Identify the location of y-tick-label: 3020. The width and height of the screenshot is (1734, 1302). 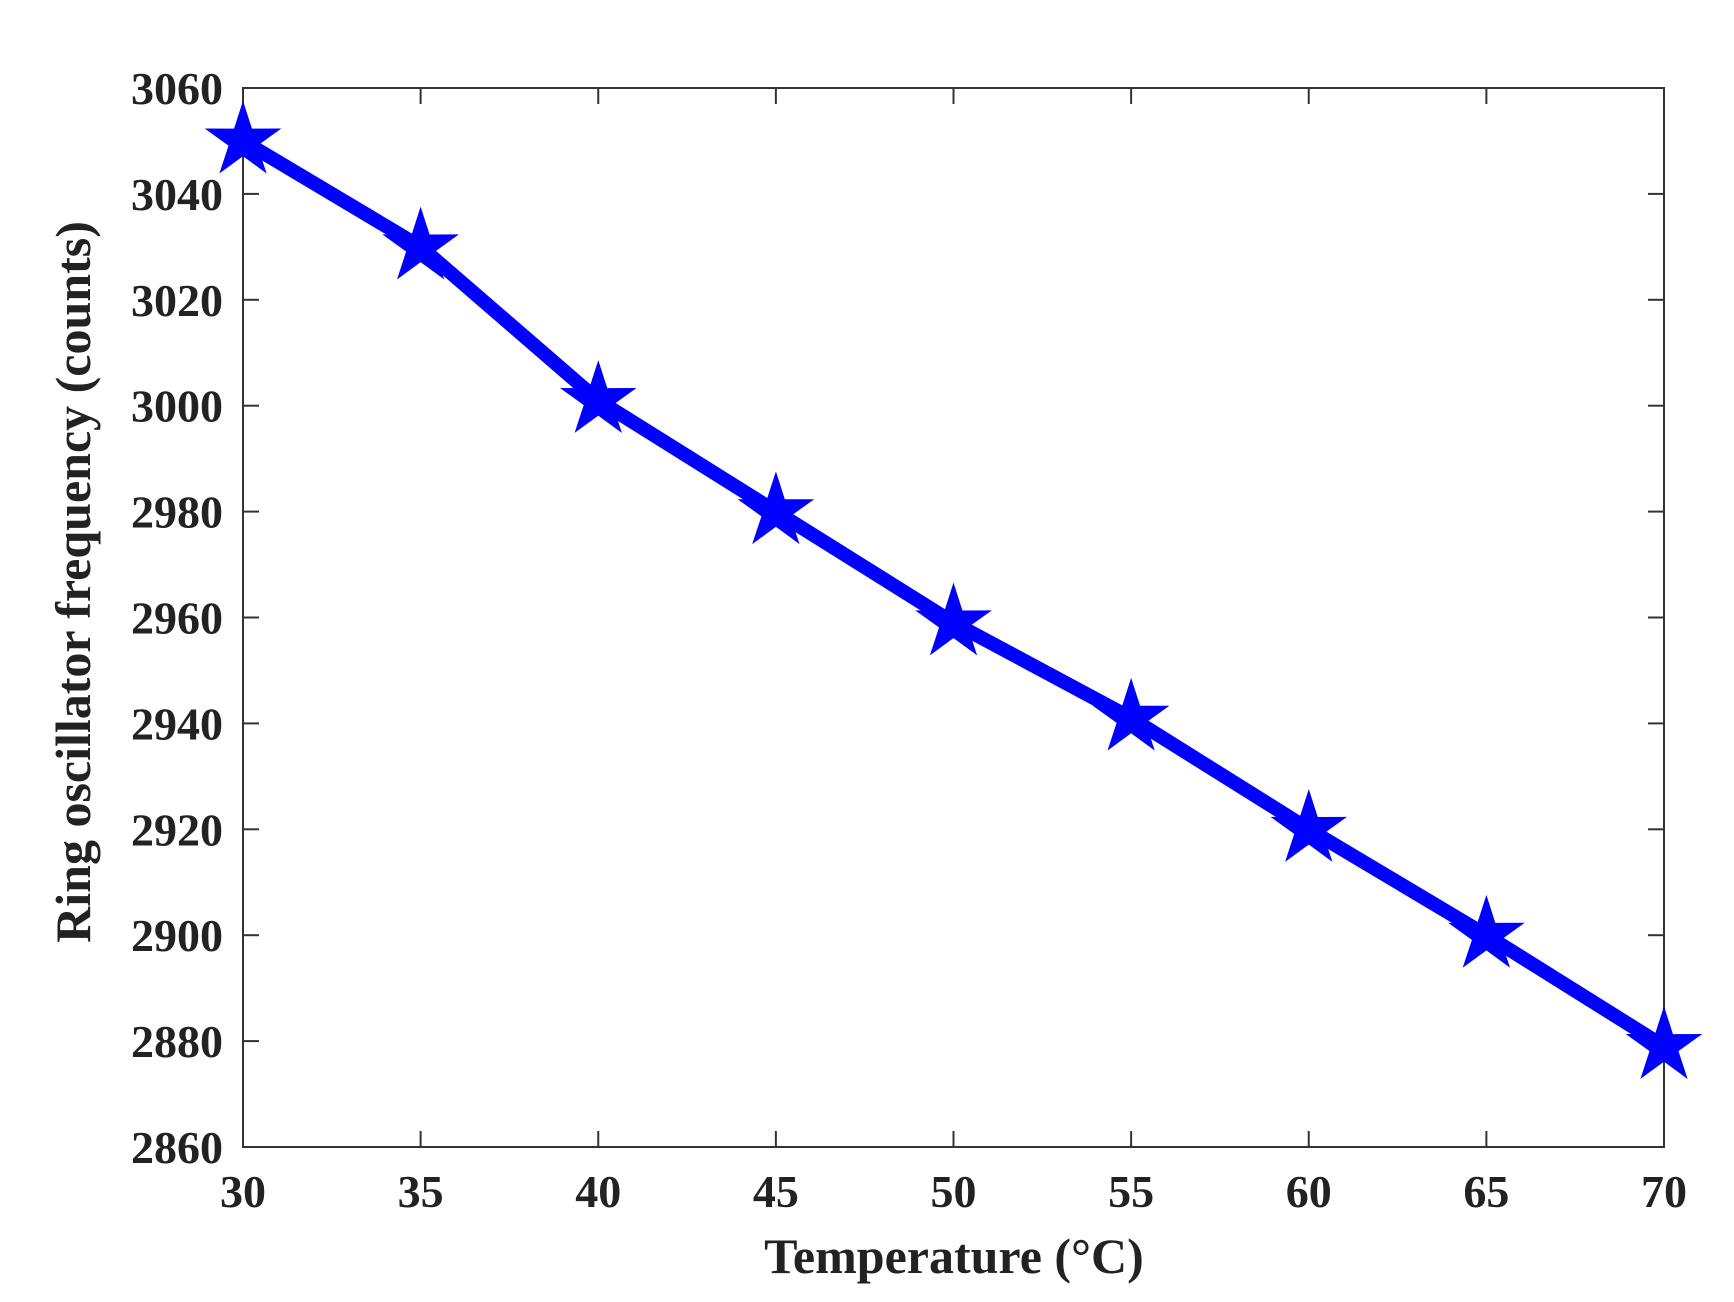
(177, 300).